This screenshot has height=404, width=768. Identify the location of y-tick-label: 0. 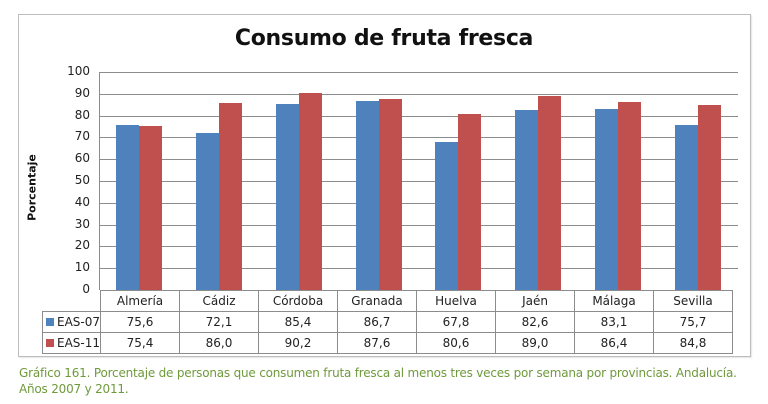
(86, 289).